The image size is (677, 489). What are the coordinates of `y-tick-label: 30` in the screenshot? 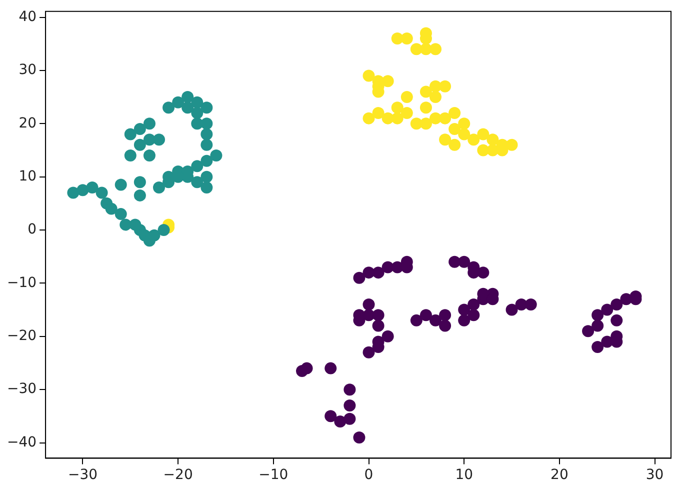 It's located at (27, 70).